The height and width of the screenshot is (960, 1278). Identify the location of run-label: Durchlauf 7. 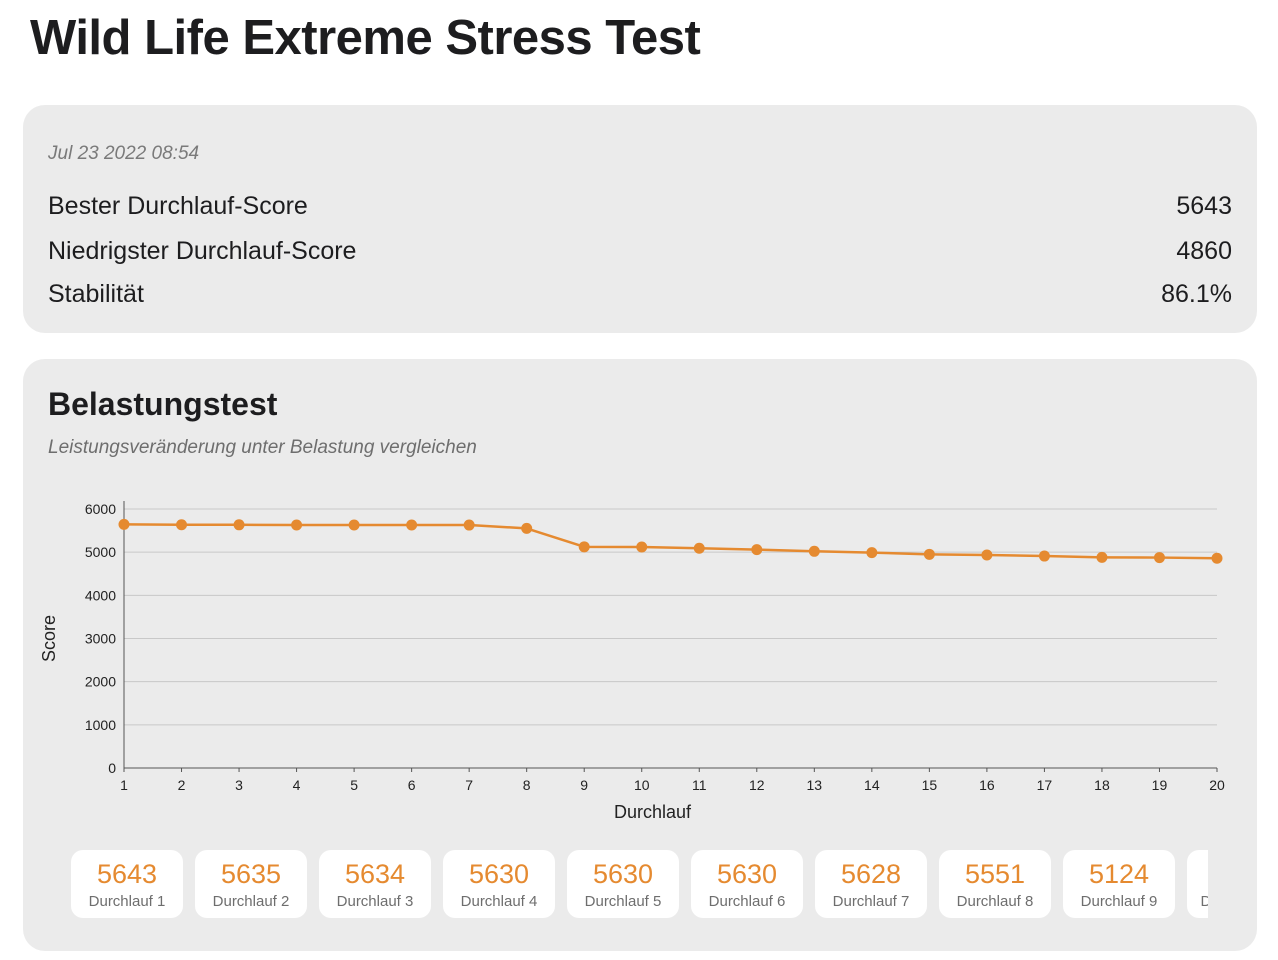
(871, 901).